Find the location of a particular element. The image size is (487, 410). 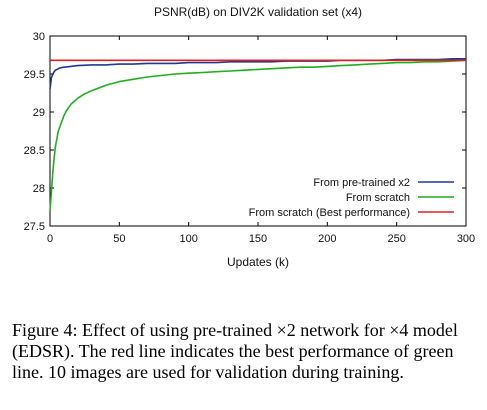

y-tick-label: 29.5 is located at coordinates (34, 75).